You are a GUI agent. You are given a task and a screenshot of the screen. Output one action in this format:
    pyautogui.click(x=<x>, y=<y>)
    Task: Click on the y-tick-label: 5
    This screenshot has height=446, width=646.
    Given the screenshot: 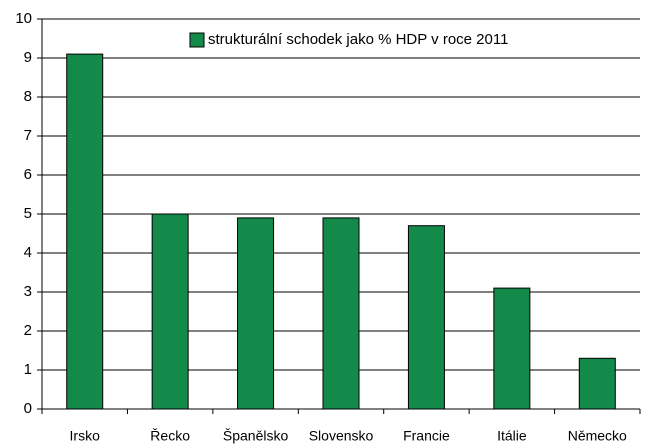 What is the action you would take?
    pyautogui.click(x=28, y=213)
    